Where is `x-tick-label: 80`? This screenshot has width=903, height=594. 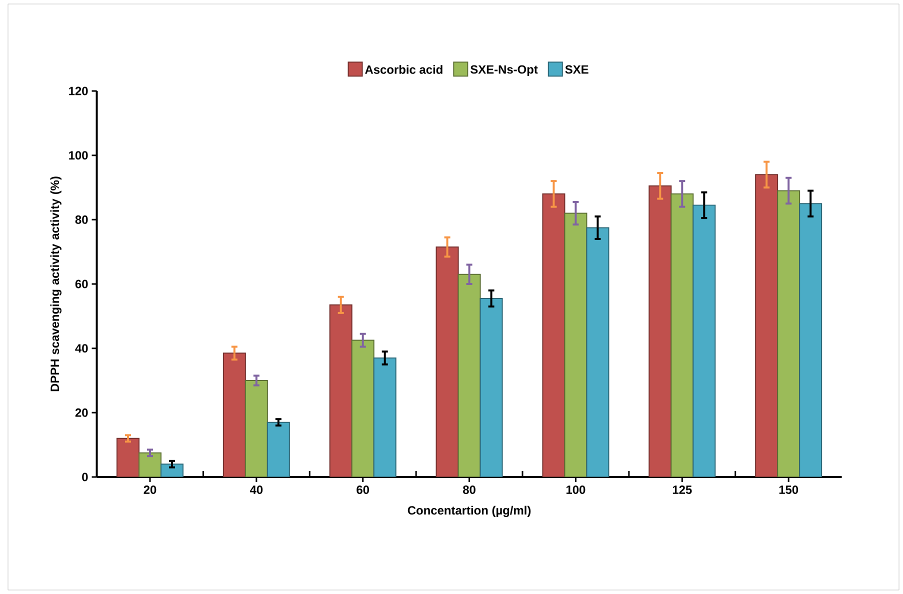
x-tick-label: 80 is located at coordinates (469, 490).